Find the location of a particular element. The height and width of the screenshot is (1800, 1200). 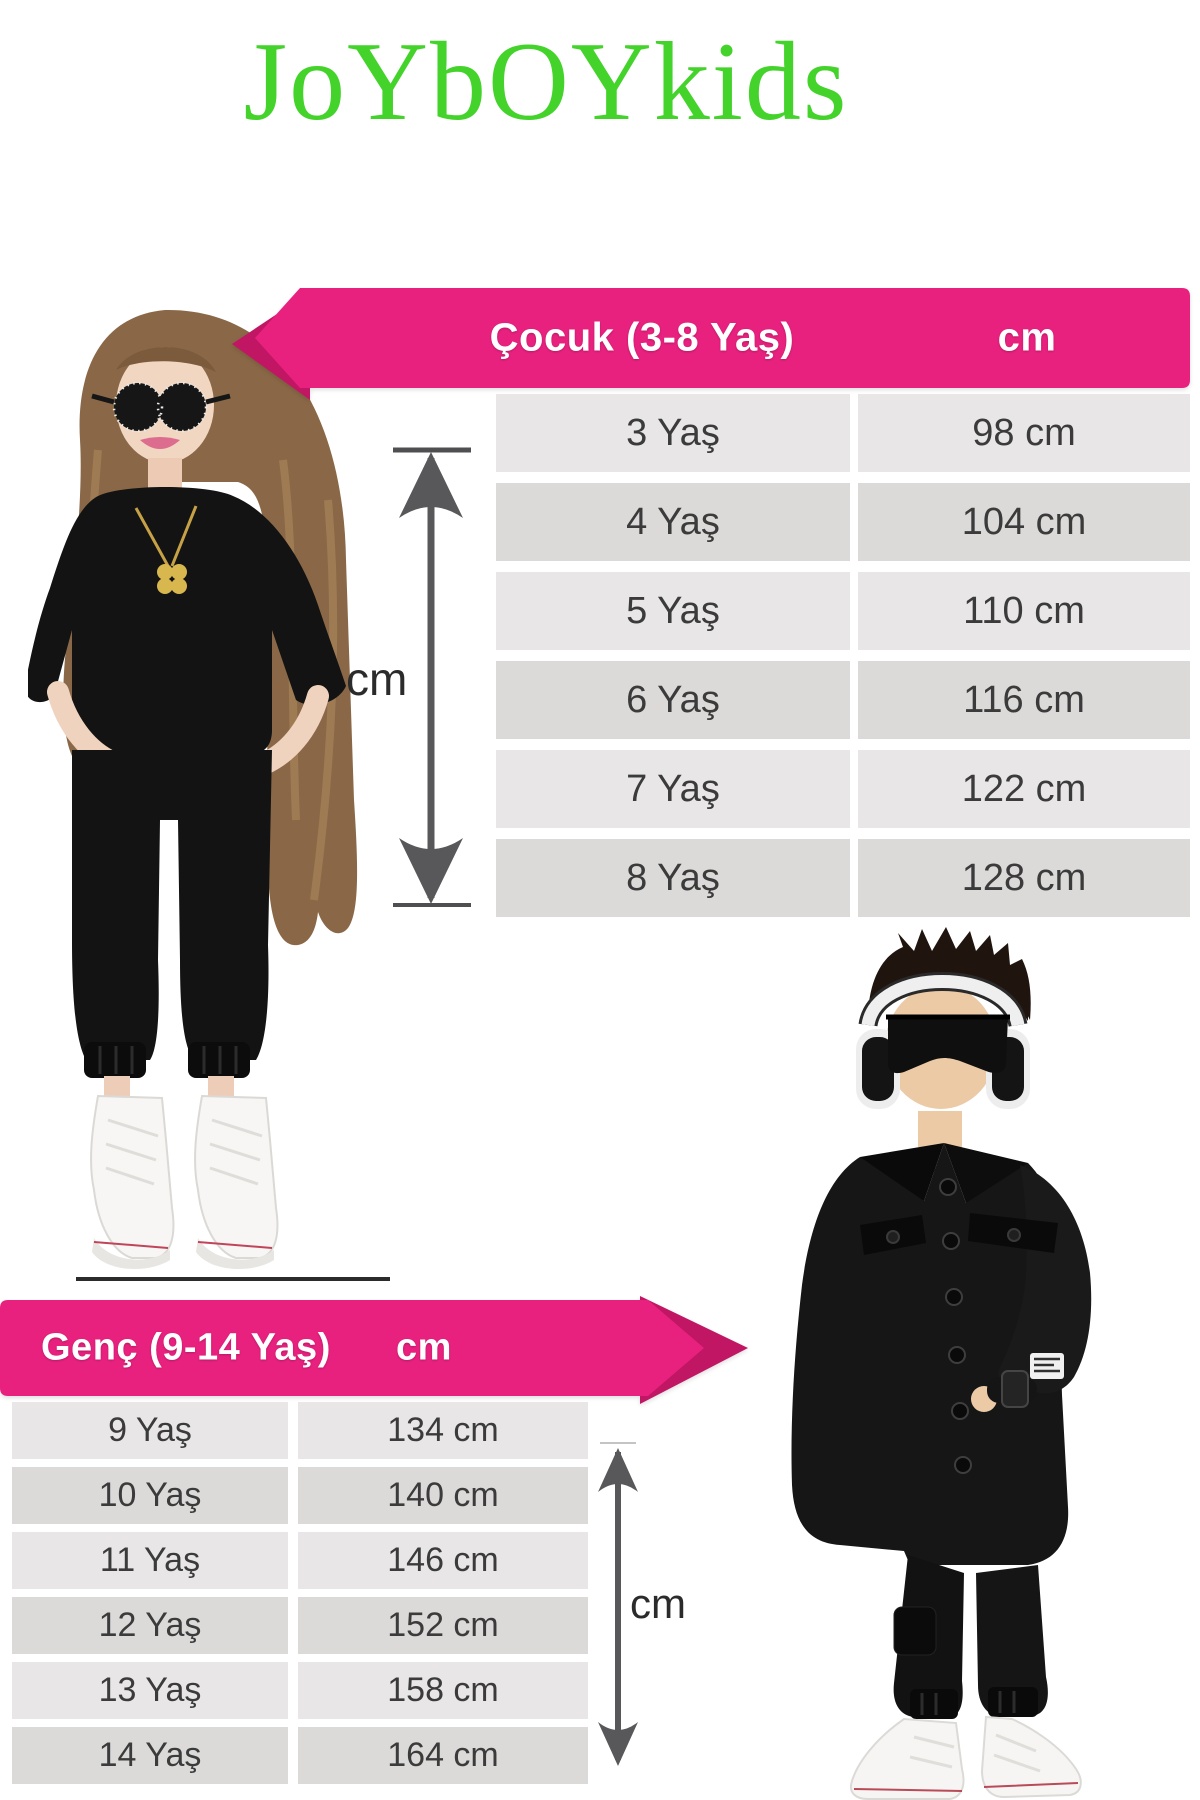

table-row: 6 Yaş 116 cm is located at coordinates (843, 700).